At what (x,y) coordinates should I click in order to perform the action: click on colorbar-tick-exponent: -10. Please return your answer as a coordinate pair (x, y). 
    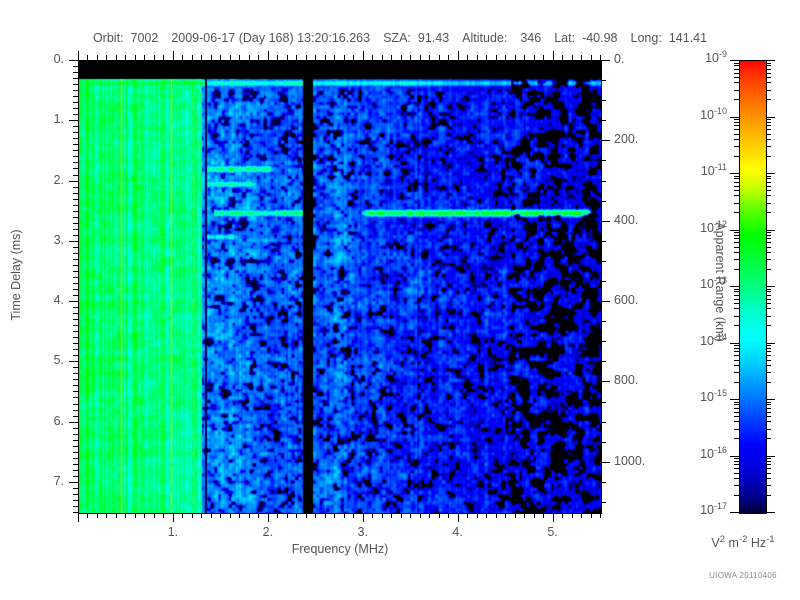
    Looking at the image, I should click on (720, 110).